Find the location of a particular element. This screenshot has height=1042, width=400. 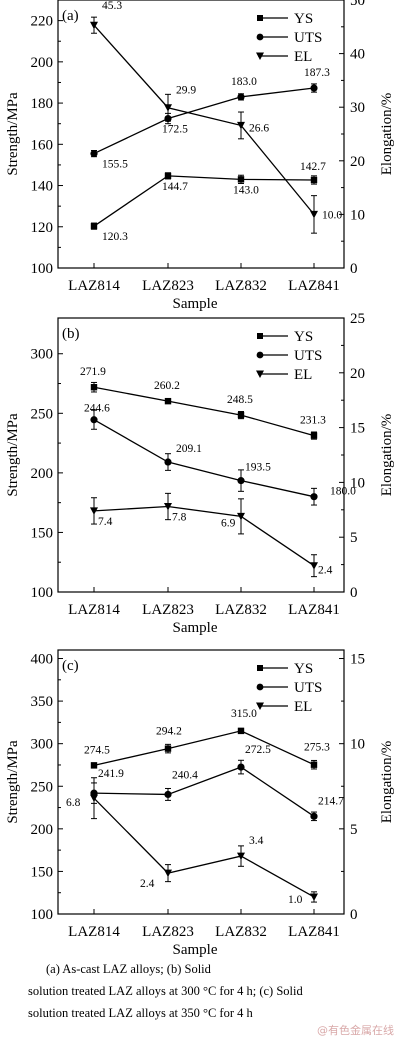

data-label-ys: 143.0 is located at coordinates (246, 190).